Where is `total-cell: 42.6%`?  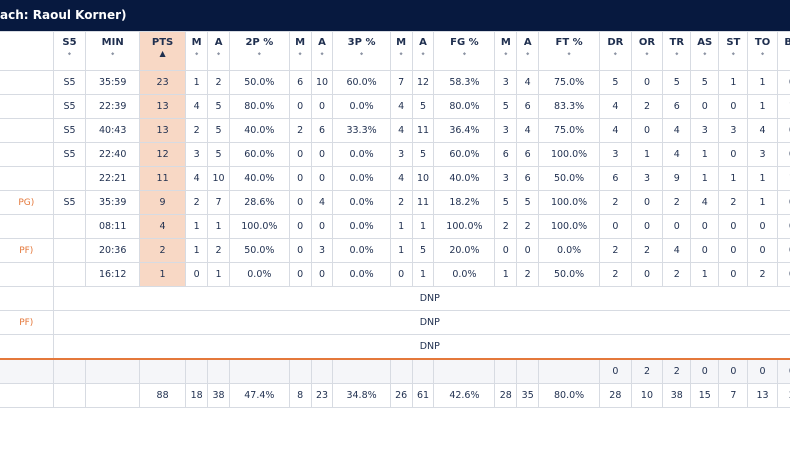
total-cell: 42.6% is located at coordinates (464, 395).